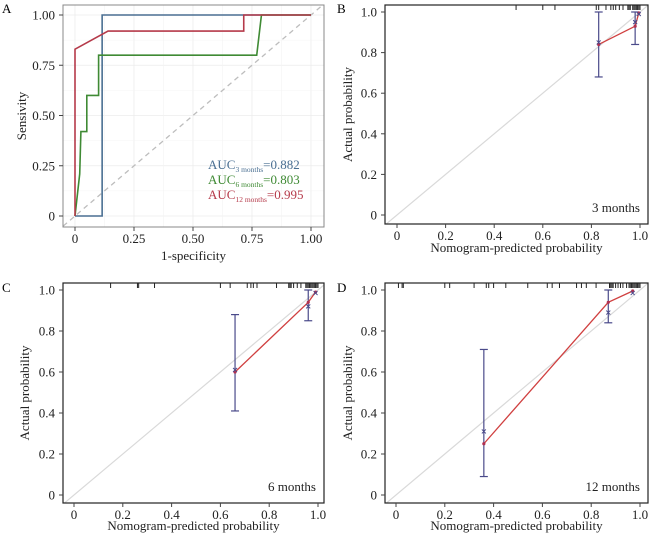  What do you see at coordinates (616, 207) in the screenshot?
I see `time-annotation: 3 months` at bounding box center [616, 207].